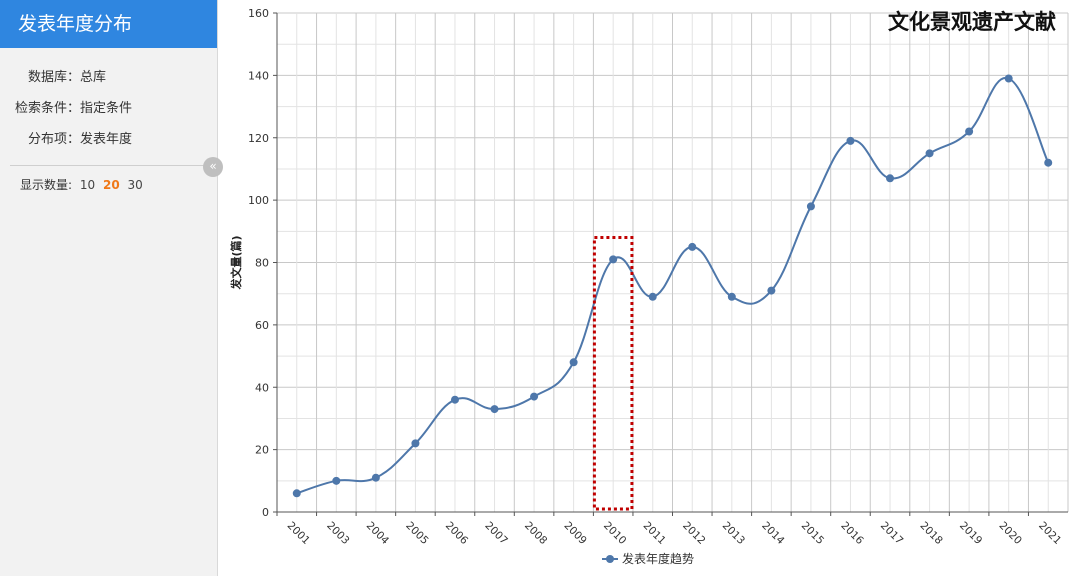  I want to click on data-point-2017, so click(890, 178).